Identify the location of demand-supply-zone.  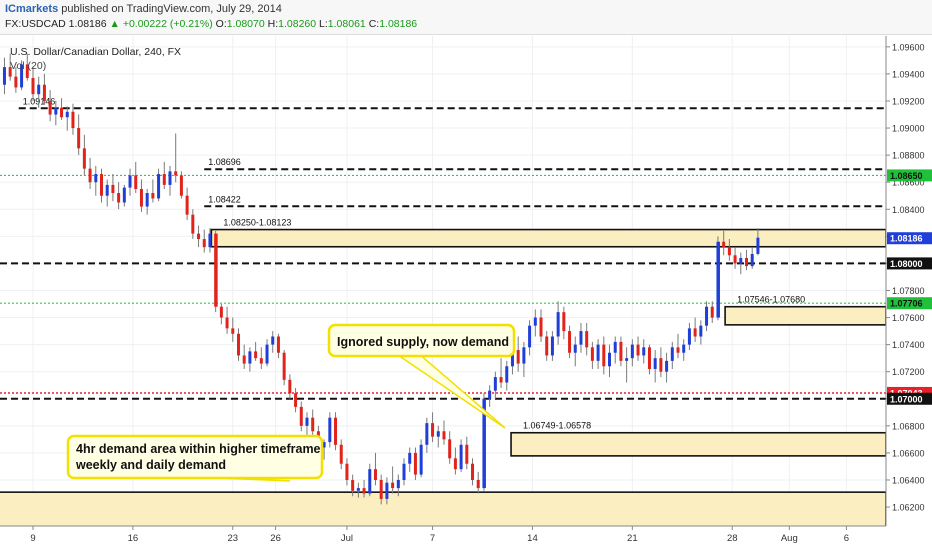
(805, 315).